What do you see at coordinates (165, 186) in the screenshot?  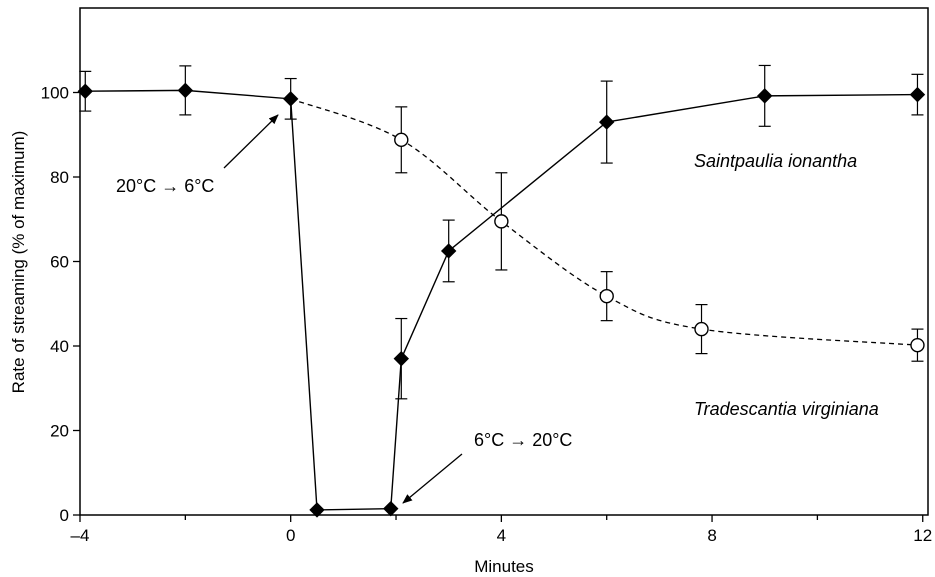 I see `annotation-cooling: 20°C → 6°C` at bounding box center [165, 186].